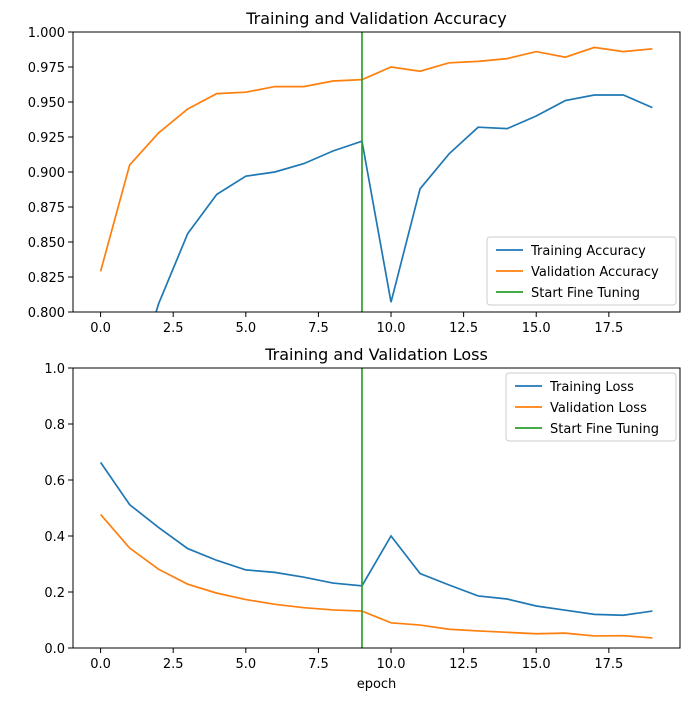 The width and height of the screenshot is (689, 701). Describe the element at coordinates (46, 103) in the screenshot. I see `y-tick-label: 0.950` at that location.